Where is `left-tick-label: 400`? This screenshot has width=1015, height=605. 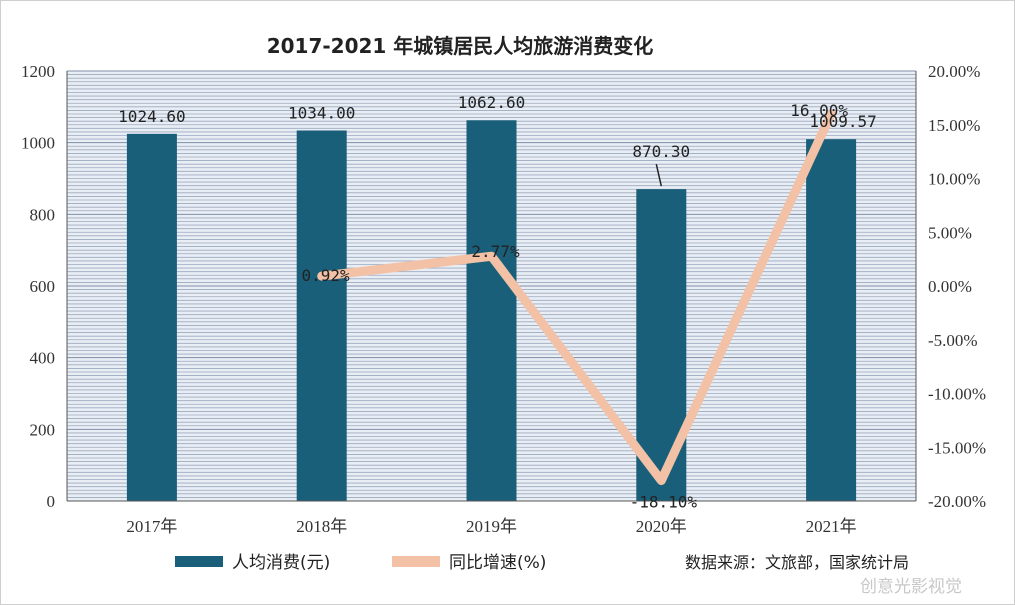 left-tick-label: 400 is located at coordinates (43, 358).